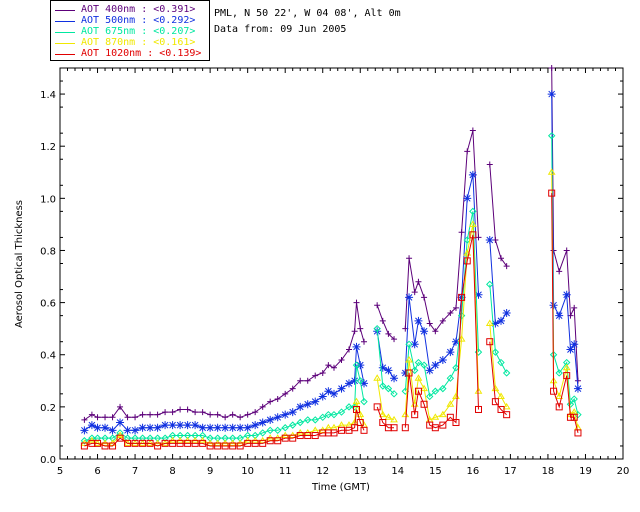  What do you see at coordinates (397, 471) in the screenshot?
I see `x-tick-label-9: 14` at bounding box center [397, 471].